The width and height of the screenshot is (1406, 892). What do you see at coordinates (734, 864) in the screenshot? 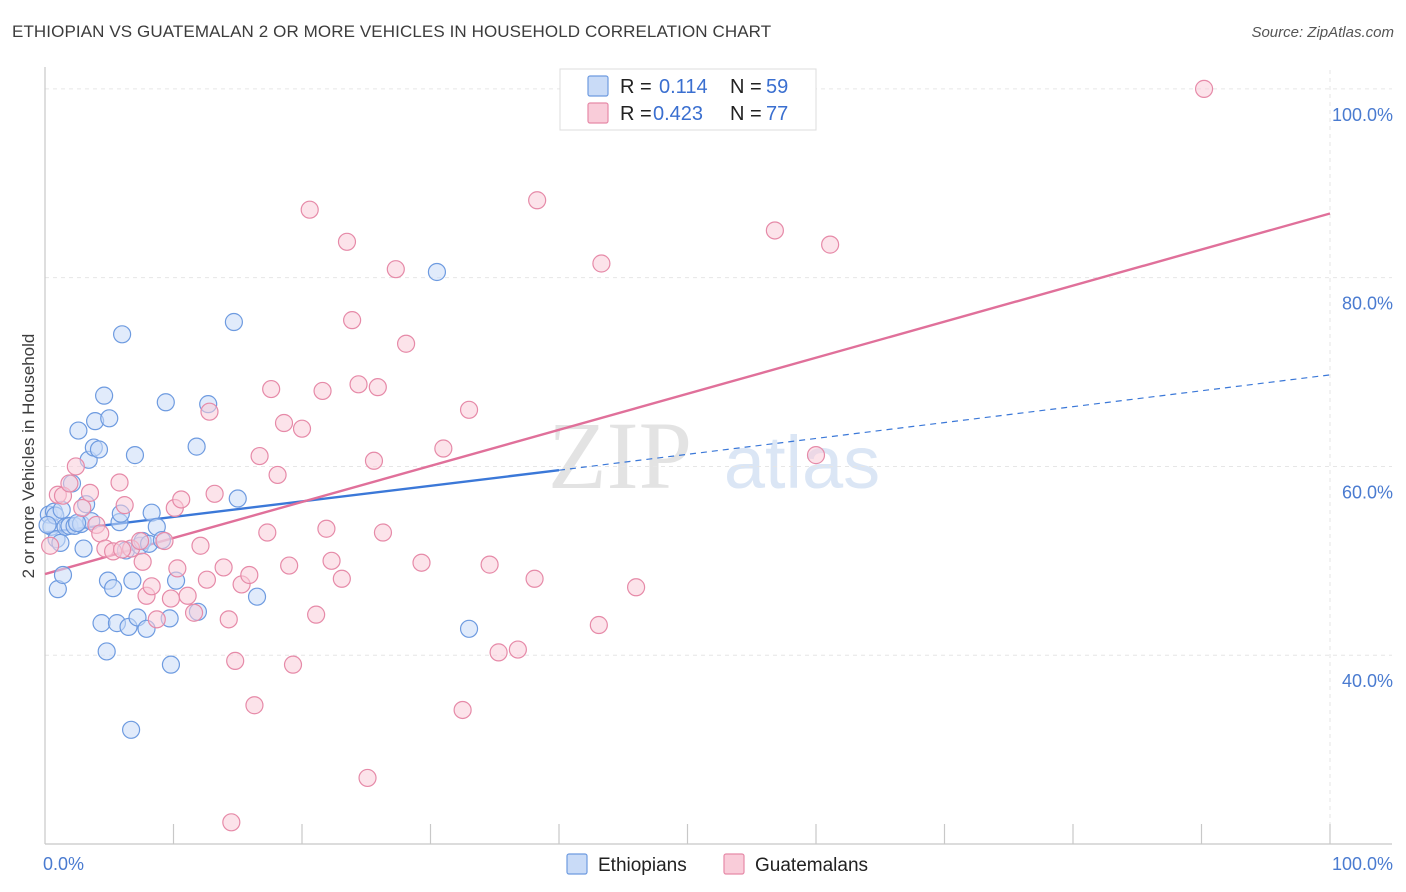
I see `series-legend-swatch-guatemalans` at bounding box center [734, 864].